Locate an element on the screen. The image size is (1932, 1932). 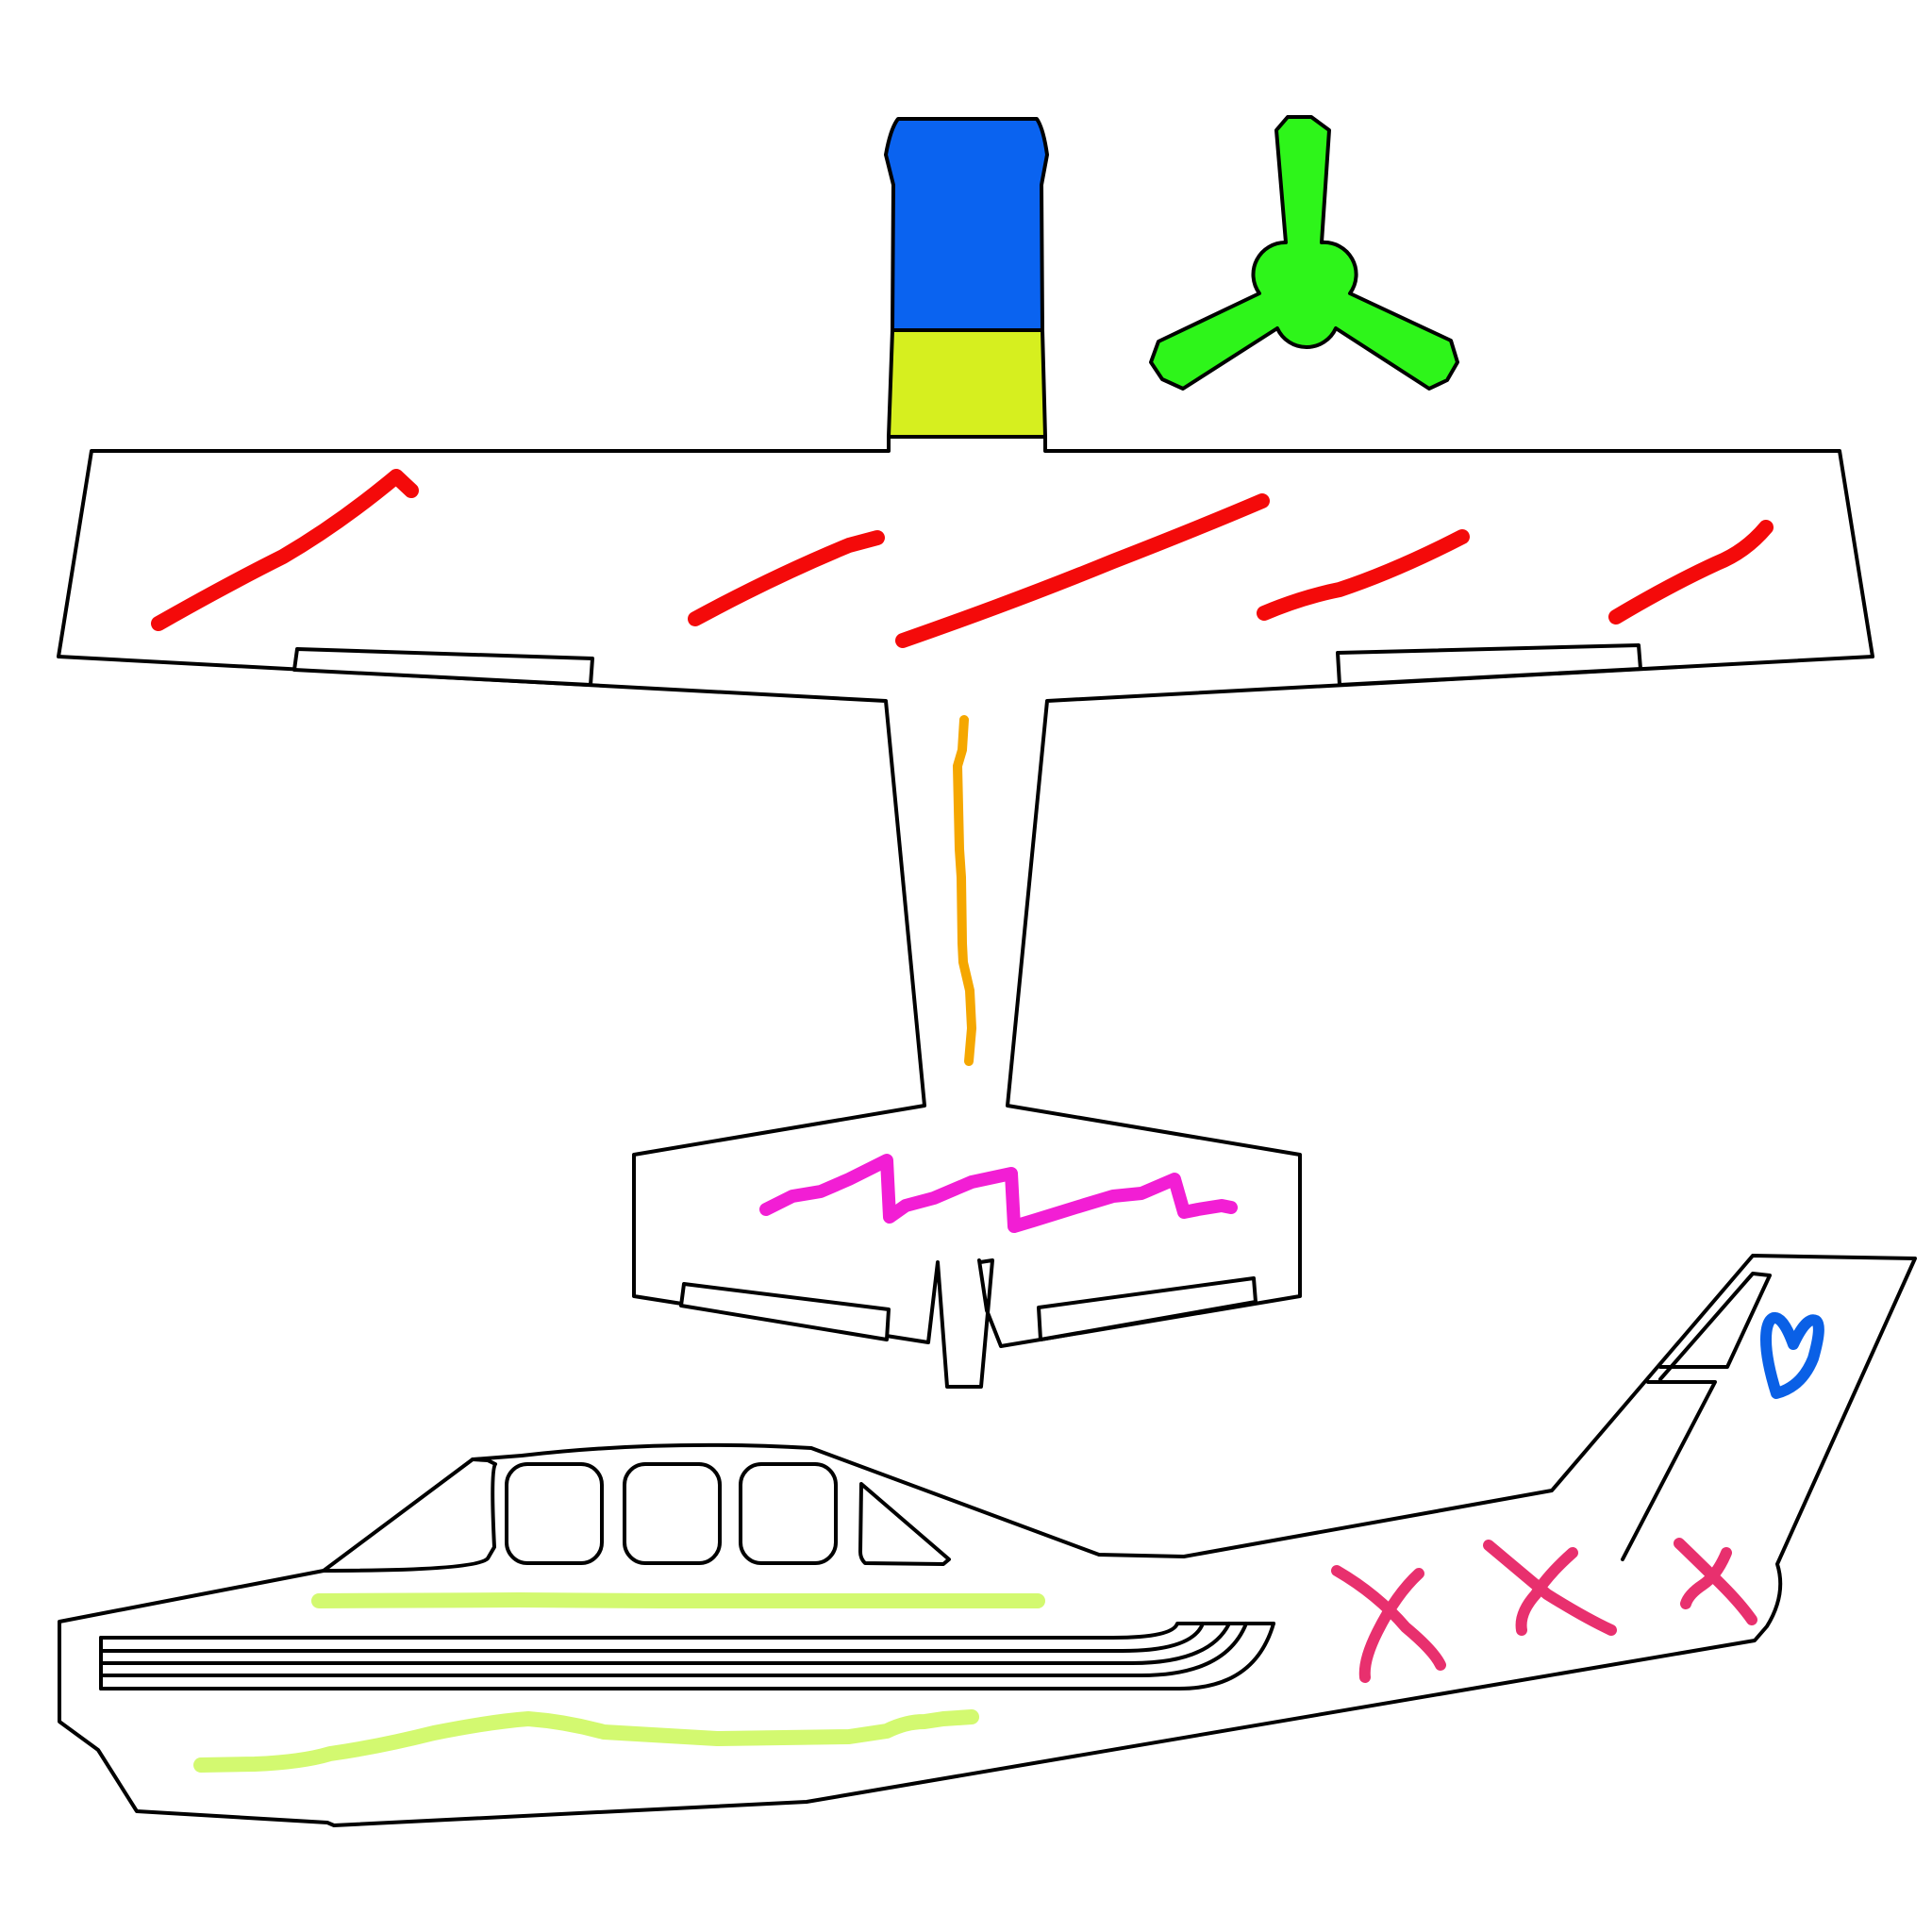
x-mark-icon-group is located at coordinates (1544, 1611).